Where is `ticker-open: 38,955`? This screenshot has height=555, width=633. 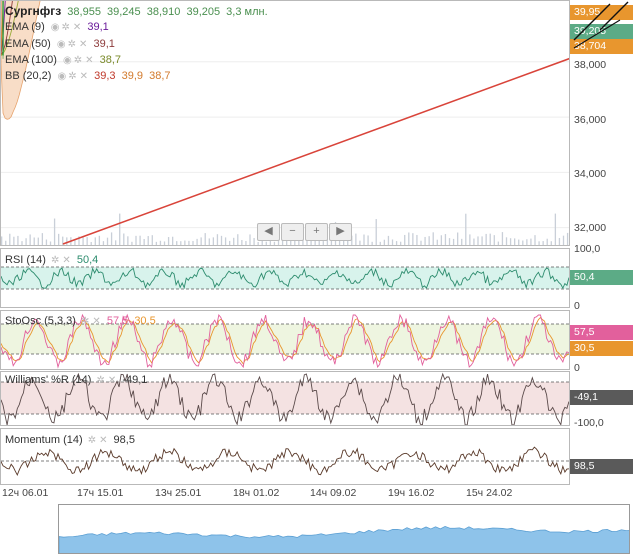 ticker-open: 38,955 is located at coordinates (84, 12).